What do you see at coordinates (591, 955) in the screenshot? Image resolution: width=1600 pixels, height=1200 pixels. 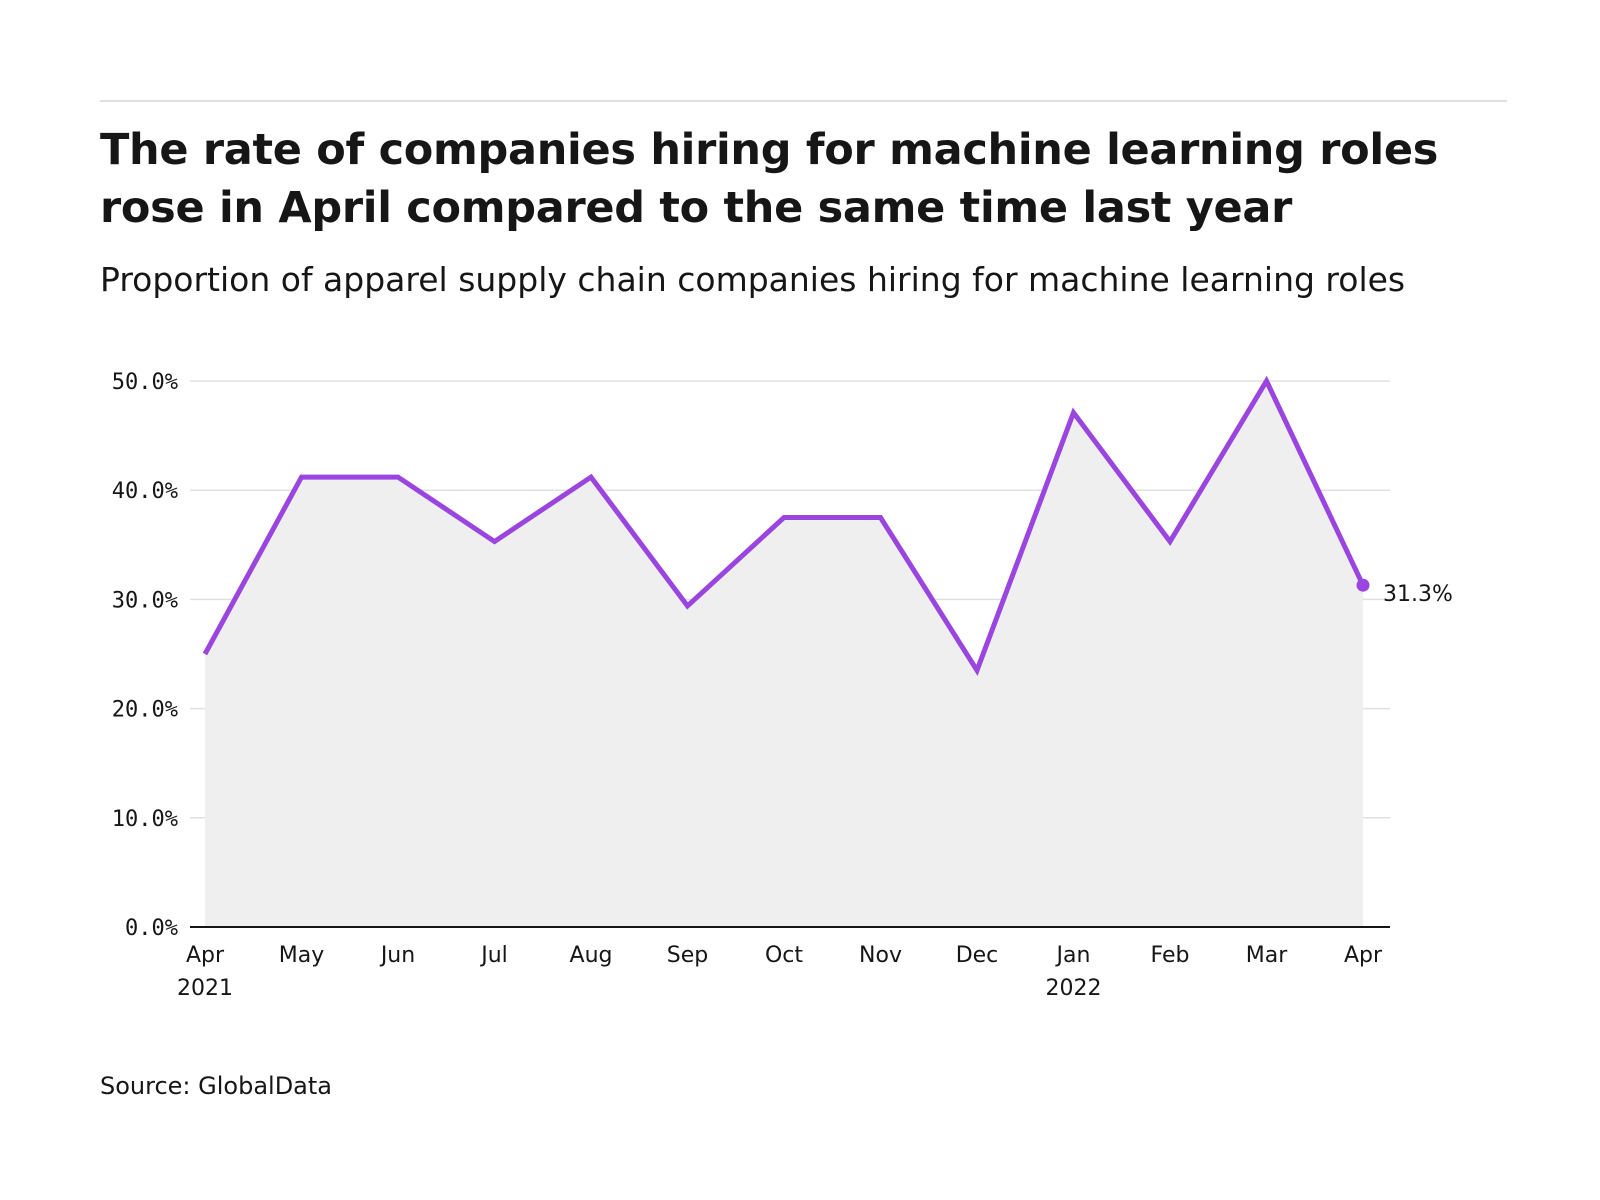 I see `x-tick-label: Aug` at bounding box center [591, 955].